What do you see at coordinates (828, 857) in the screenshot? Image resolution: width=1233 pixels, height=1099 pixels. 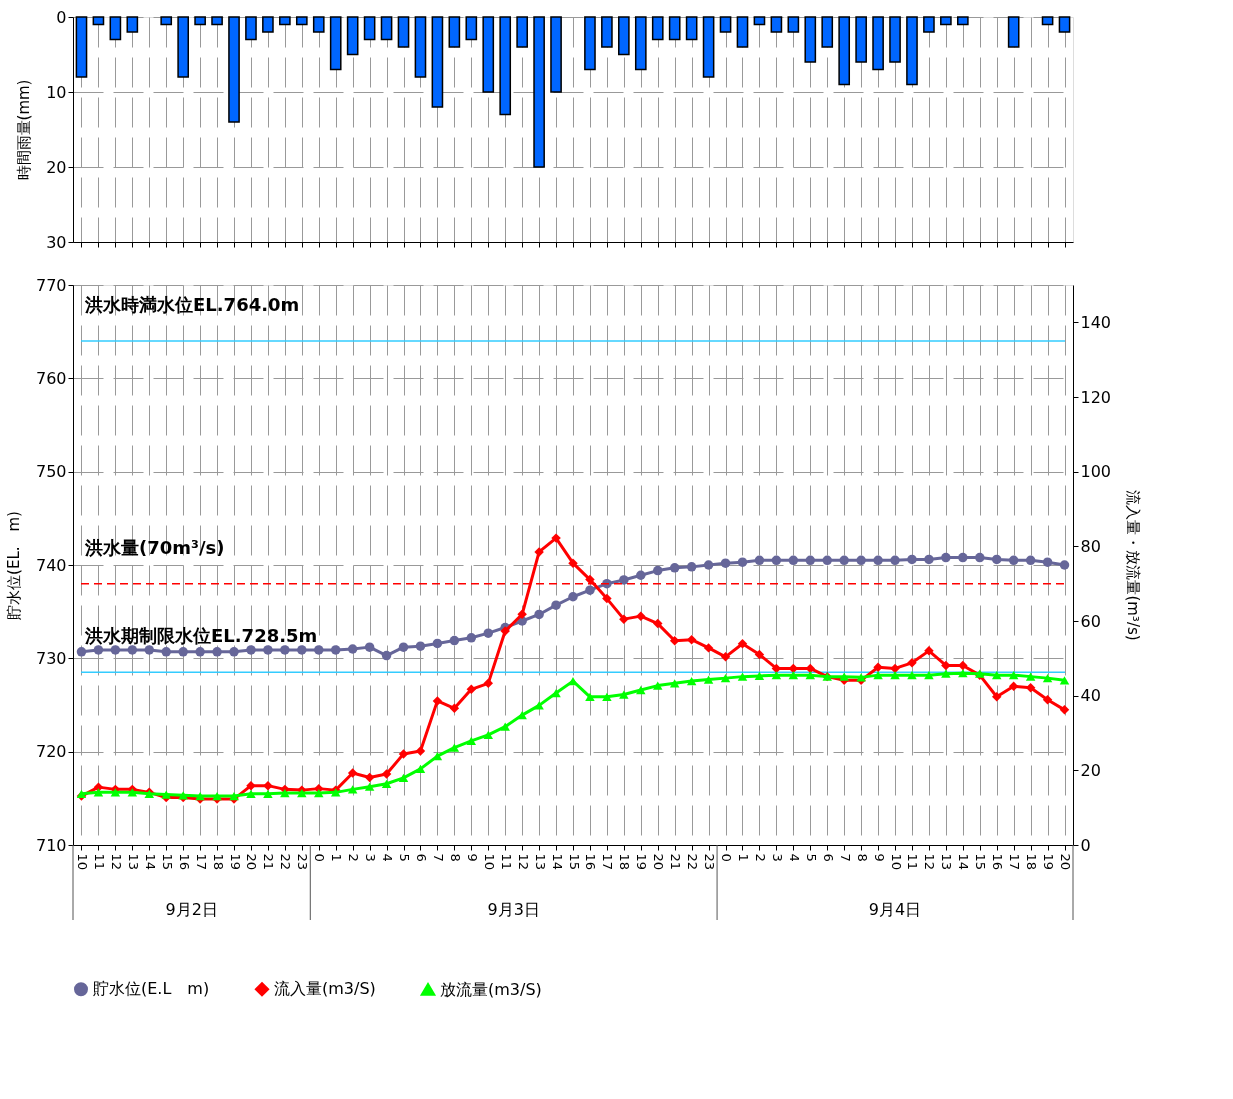 I see `x-tick-label: 6` at bounding box center [828, 857].